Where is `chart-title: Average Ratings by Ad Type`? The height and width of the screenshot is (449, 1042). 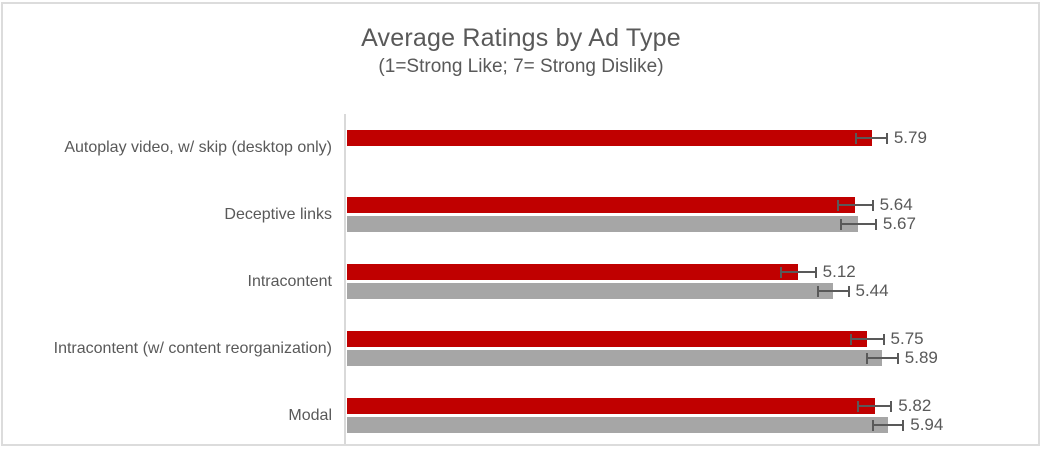 chart-title: Average Ratings by Ad Type is located at coordinates (521, 38).